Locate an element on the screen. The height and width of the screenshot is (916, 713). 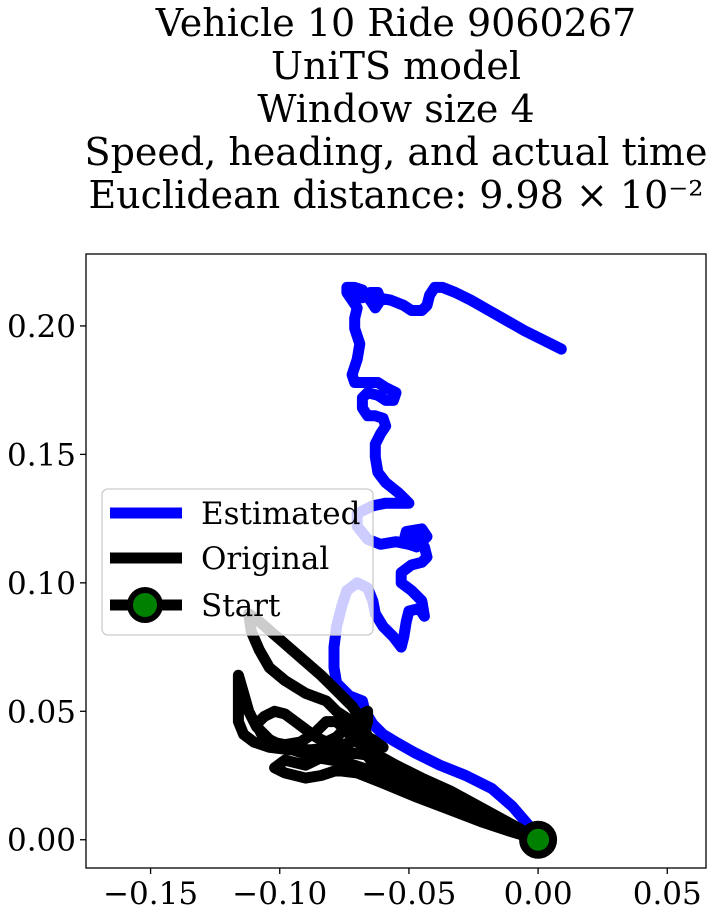
x-tick-label: −0.10 is located at coordinates (279, 894).